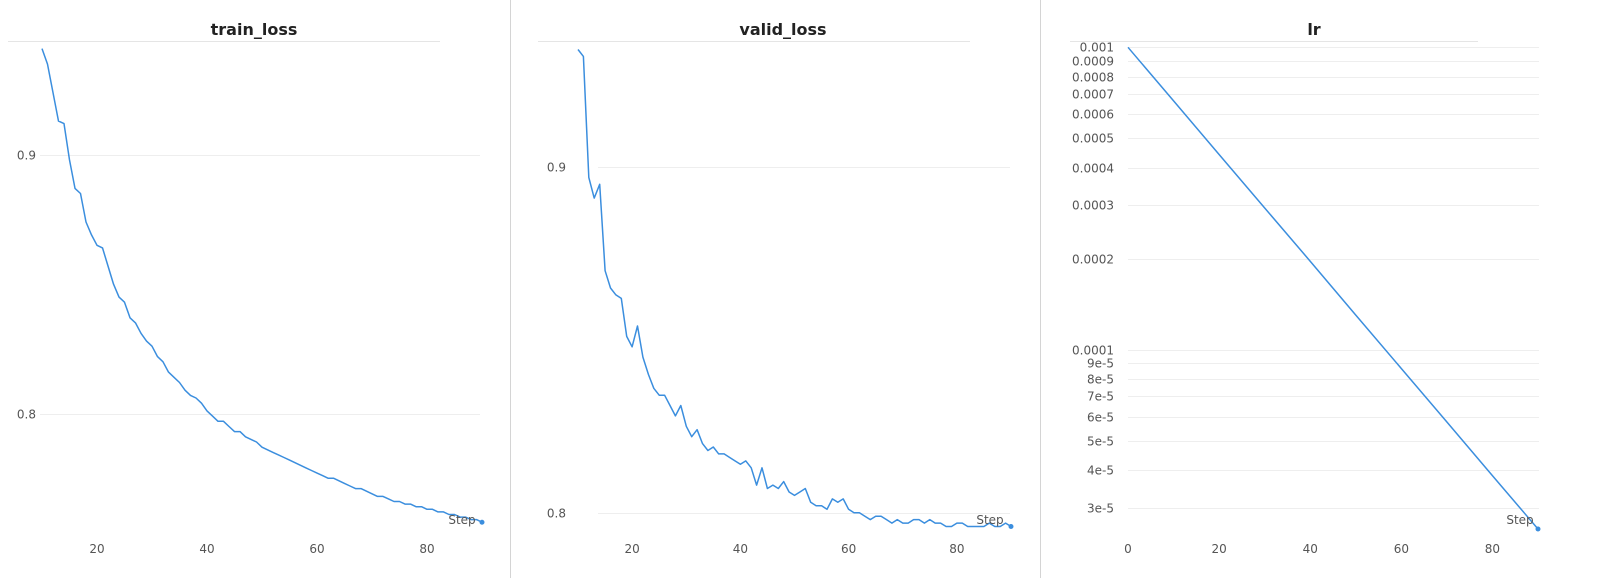 This screenshot has height=578, width=1598. I want to click on y-tick-label: 0.0009, so click(1093, 62).